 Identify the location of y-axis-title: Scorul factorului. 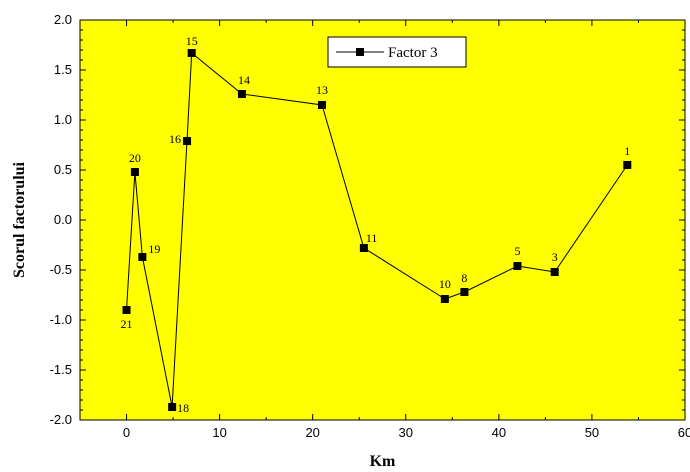
(19, 219).